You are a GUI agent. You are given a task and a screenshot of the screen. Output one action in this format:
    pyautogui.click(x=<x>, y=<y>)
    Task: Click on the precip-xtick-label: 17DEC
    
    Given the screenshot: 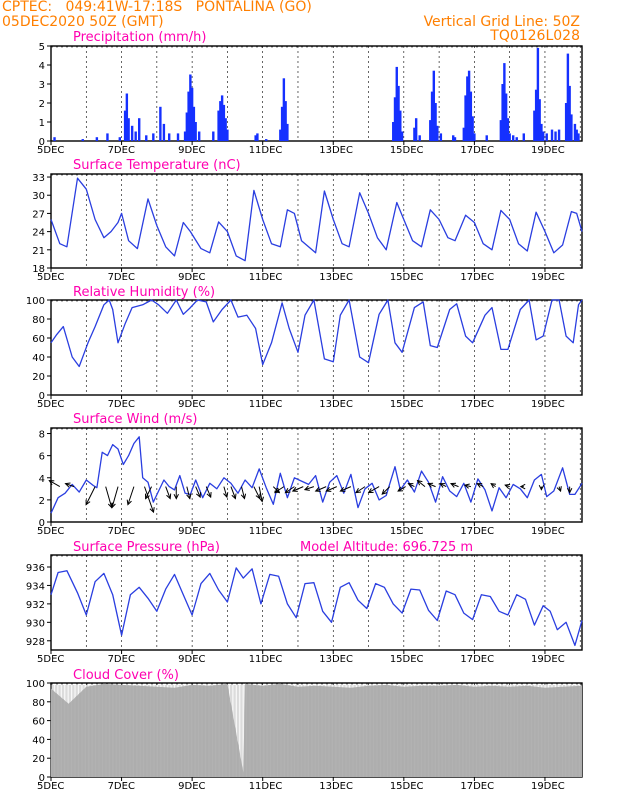 What is the action you would take?
    pyautogui.click(x=477, y=150)
    